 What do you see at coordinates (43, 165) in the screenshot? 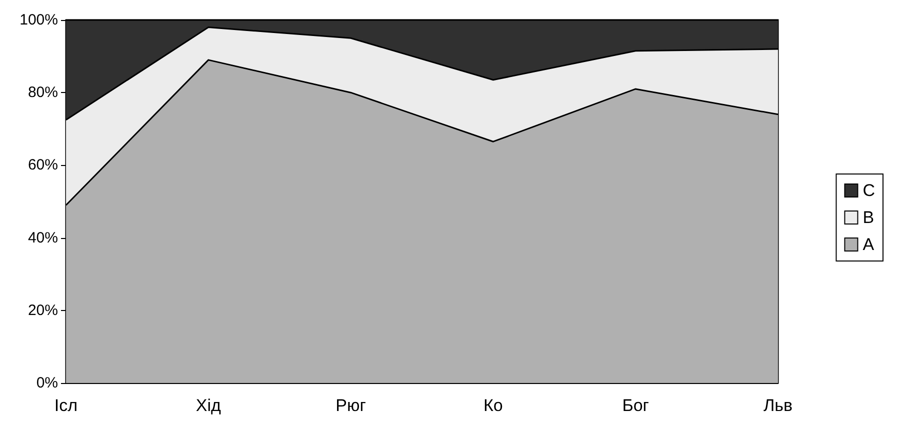
I see `y-tick-label: 60%` at bounding box center [43, 165].